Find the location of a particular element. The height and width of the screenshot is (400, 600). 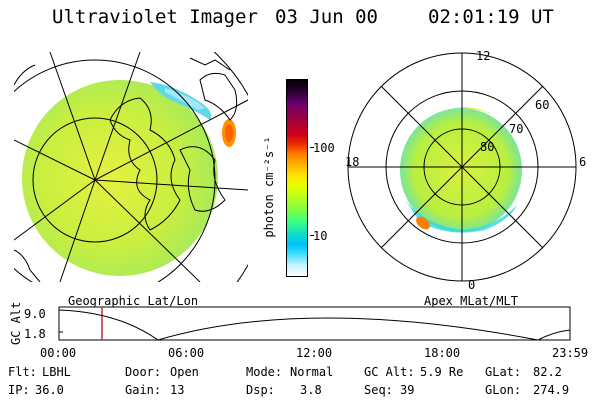

info-mode-label: Mode: is located at coordinates (264, 372).